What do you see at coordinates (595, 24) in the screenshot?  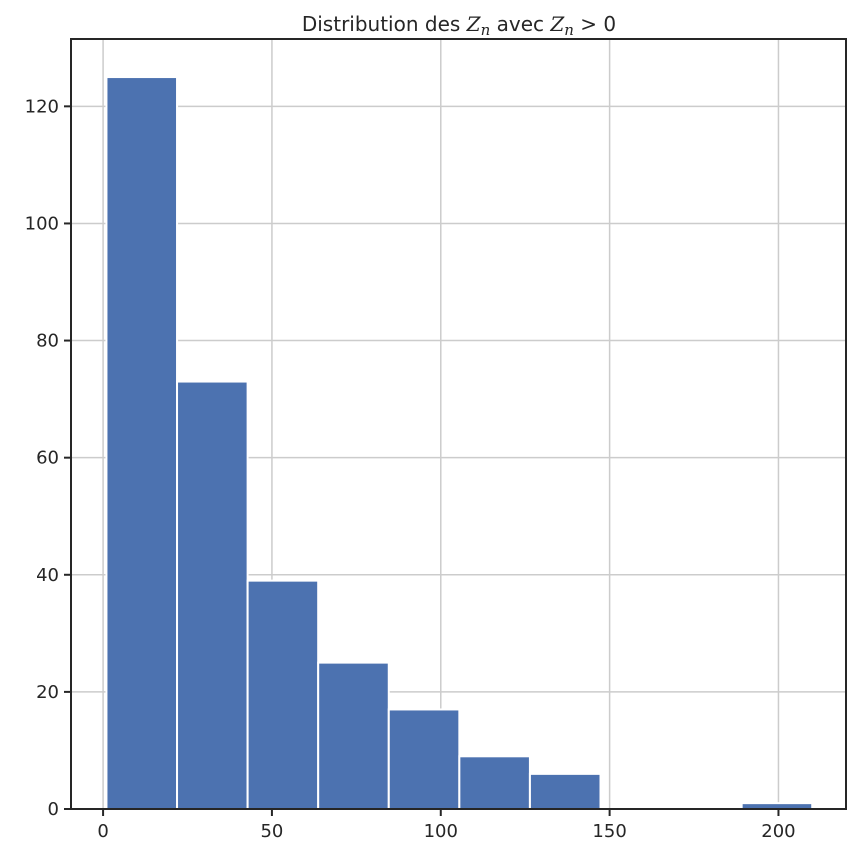 I see `title-part: > 0` at bounding box center [595, 24].